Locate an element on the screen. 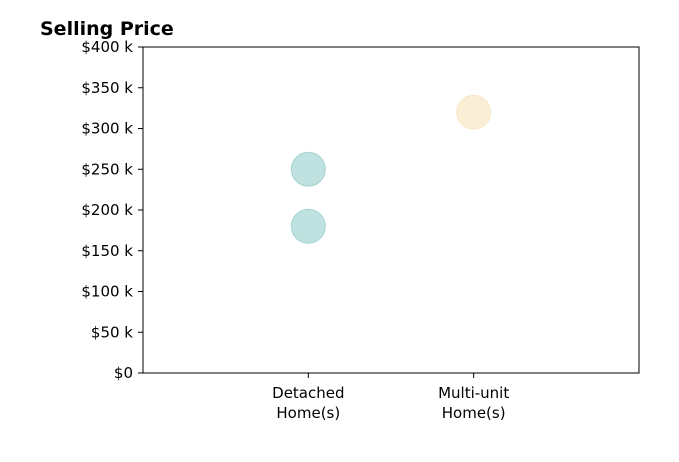 The height and width of the screenshot is (462, 679). x-tick-label-line: Detached is located at coordinates (308, 393).